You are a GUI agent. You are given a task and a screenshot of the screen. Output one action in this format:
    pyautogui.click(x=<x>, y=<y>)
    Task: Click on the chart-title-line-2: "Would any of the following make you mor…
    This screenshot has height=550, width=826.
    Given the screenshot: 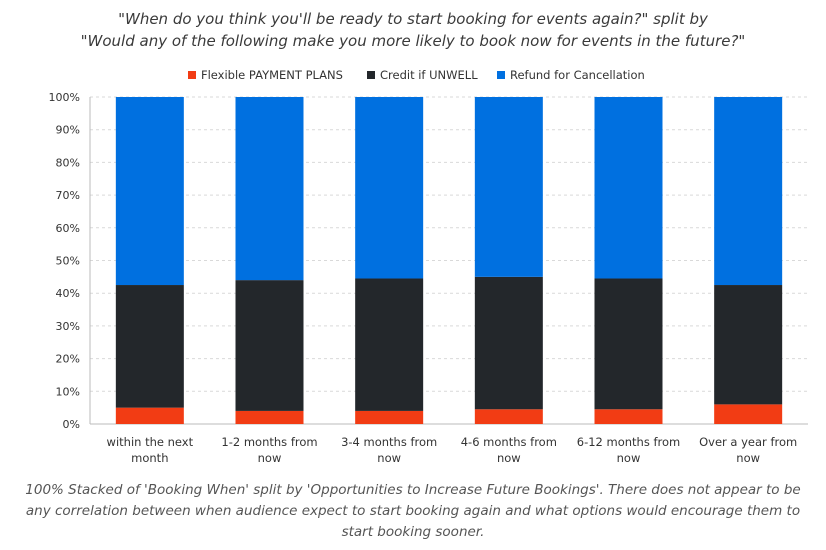 What is the action you would take?
    pyautogui.click(x=413, y=41)
    